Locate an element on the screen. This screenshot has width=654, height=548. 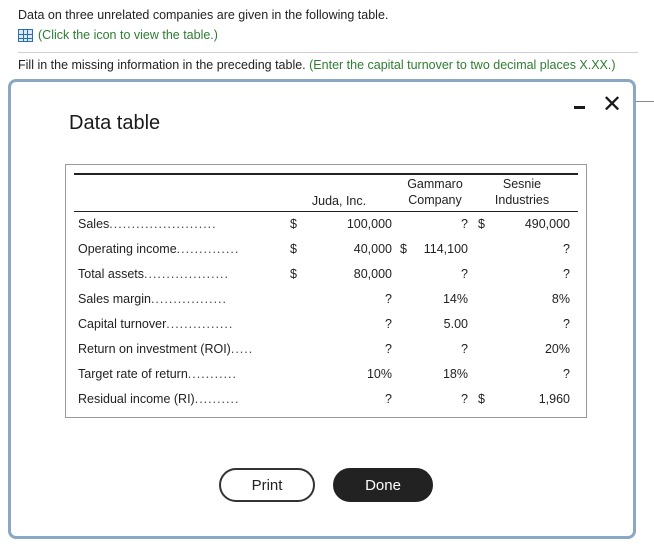
header-gammaro-line2: Company is located at coordinates (435, 200).